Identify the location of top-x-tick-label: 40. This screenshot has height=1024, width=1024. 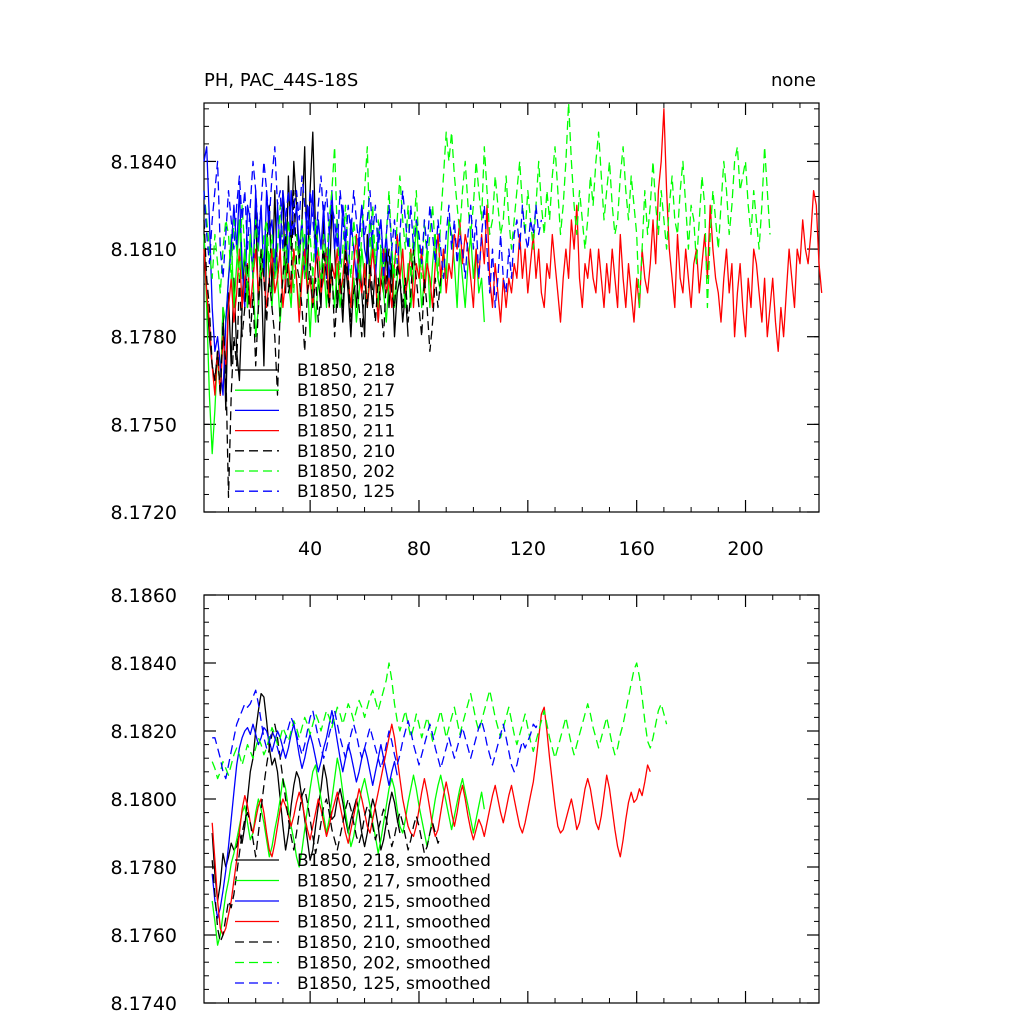
(310, 549).